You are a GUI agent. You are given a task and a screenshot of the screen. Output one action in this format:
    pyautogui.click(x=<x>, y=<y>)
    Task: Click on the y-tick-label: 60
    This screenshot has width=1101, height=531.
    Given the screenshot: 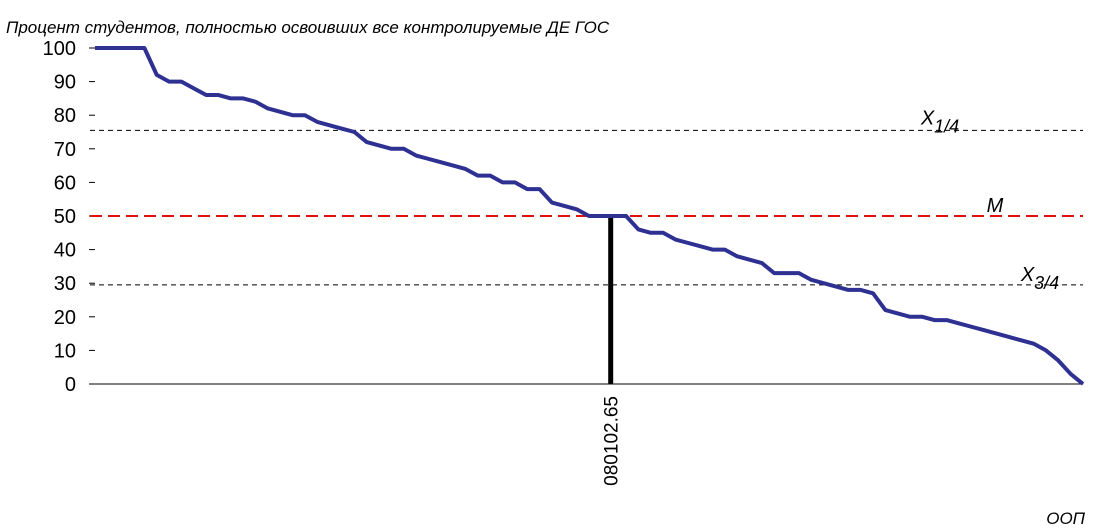 What is the action you would take?
    pyautogui.click(x=65, y=183)
    